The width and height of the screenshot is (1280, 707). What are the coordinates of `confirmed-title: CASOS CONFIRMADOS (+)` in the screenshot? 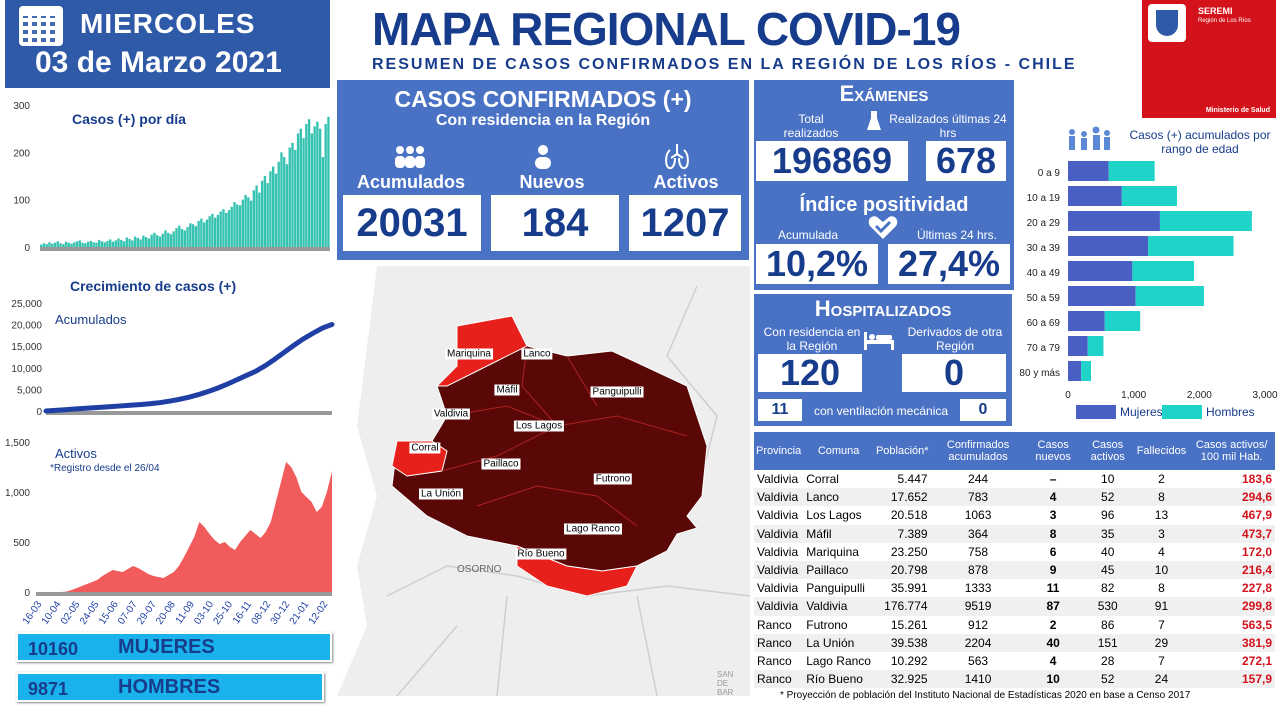 It's located at (543, 99).